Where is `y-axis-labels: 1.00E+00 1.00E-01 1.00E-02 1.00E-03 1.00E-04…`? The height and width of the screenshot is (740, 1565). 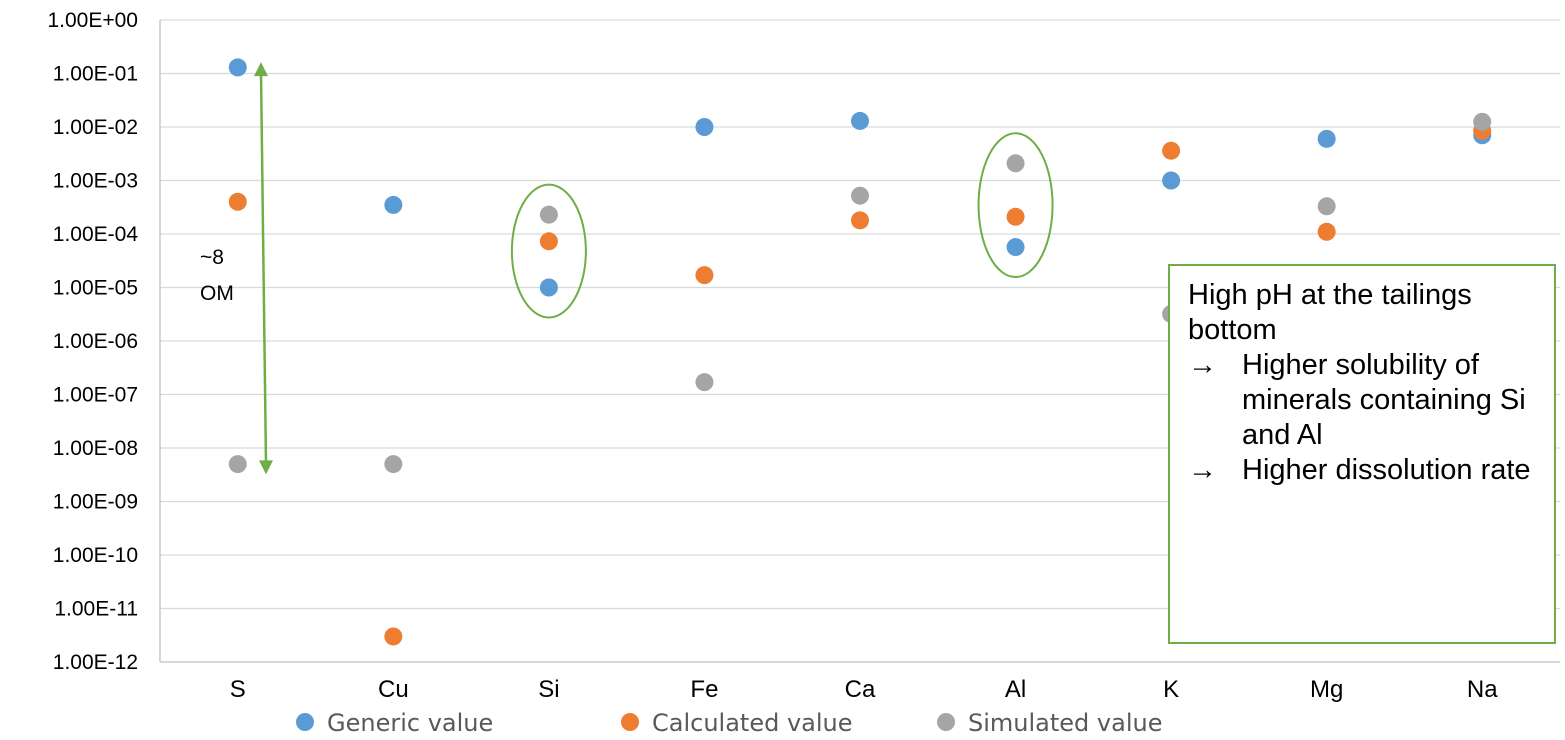
y-axis-labels: 1.00E+00 1.00E-01 1.00E-02 1.00E-03 1.00E-04… is located at coordinates (92, 341).